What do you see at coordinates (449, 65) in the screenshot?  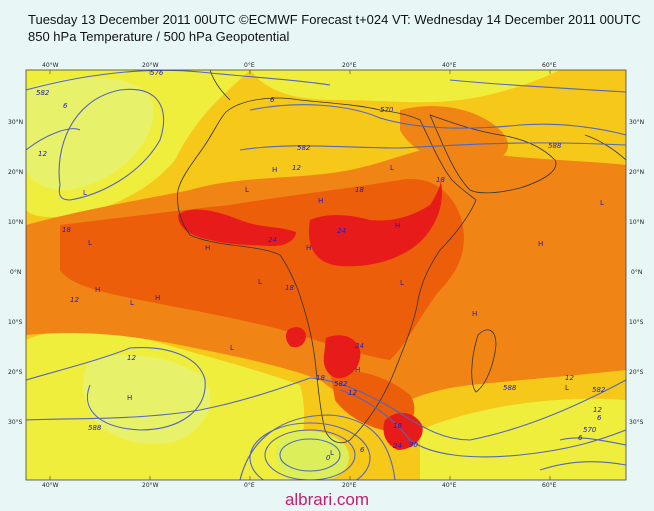 I see `lon-label-top: 40°E` at bounding box center [449, 65].